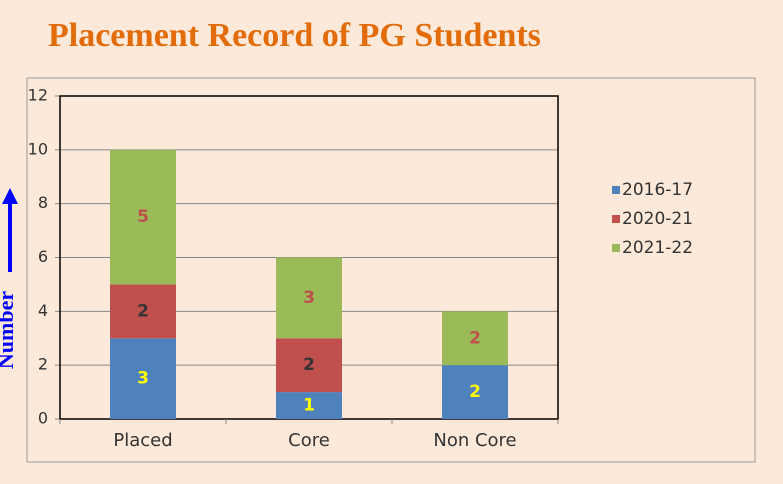  I want to click on x-tick-label: Core, so click(309, 440).